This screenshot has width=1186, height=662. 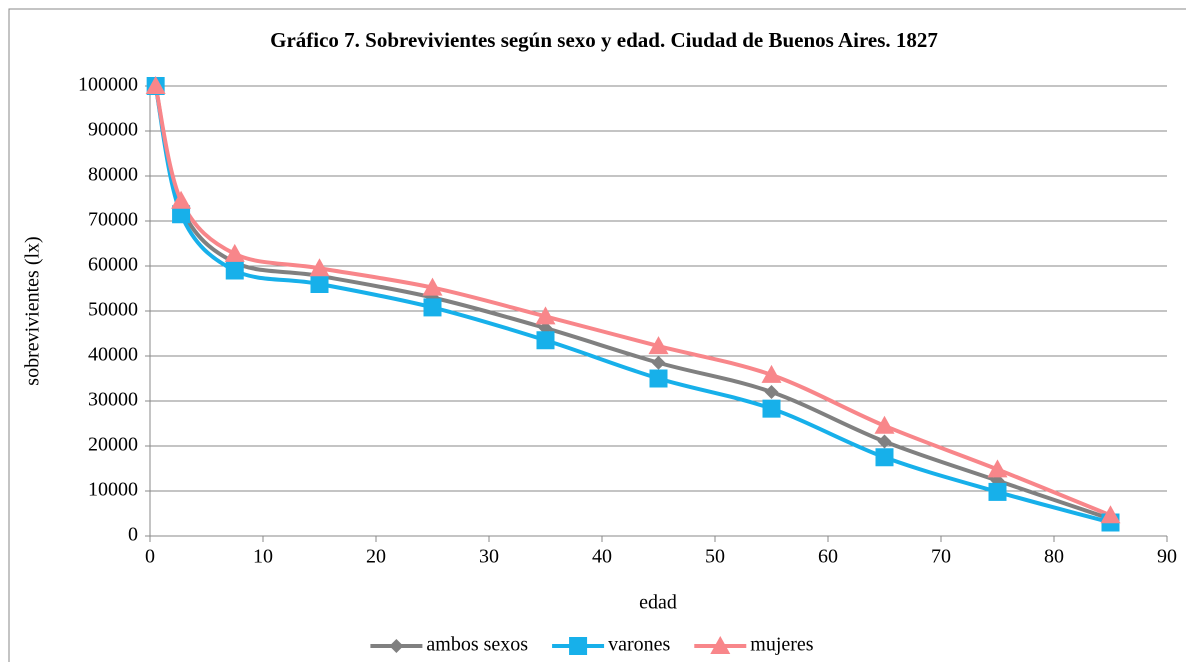 What do you see at coordinates (33, 310) in the screenshot?
I see `y-axis-label: sobrevivientes (lx)` at bounding box center [33, 310].